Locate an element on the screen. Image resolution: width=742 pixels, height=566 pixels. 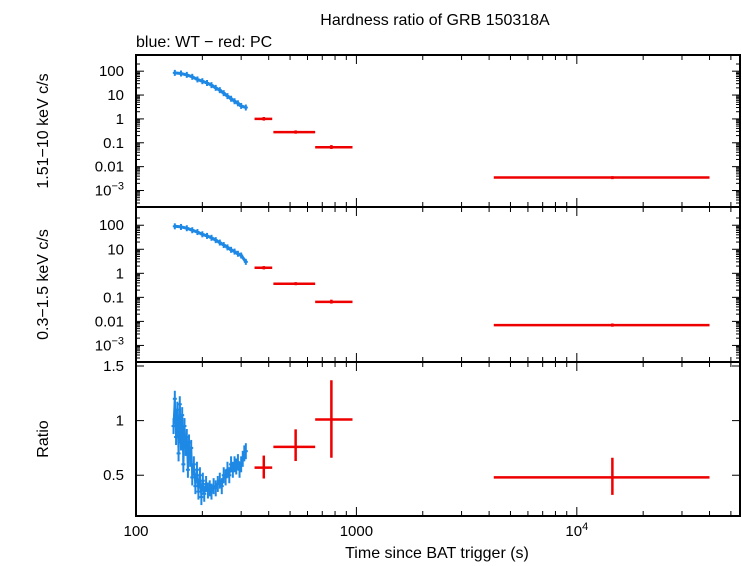
x-tick-label: 100 is located at coordinates (135, 531).